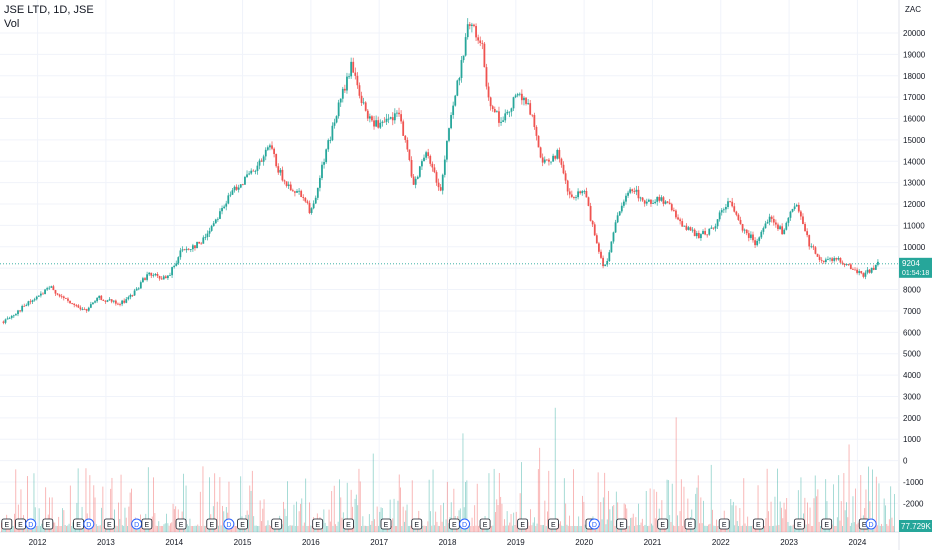  Describe the element at coordinates (12, 24) in the screenshot. I see `volume-legend: Vol` at that location.